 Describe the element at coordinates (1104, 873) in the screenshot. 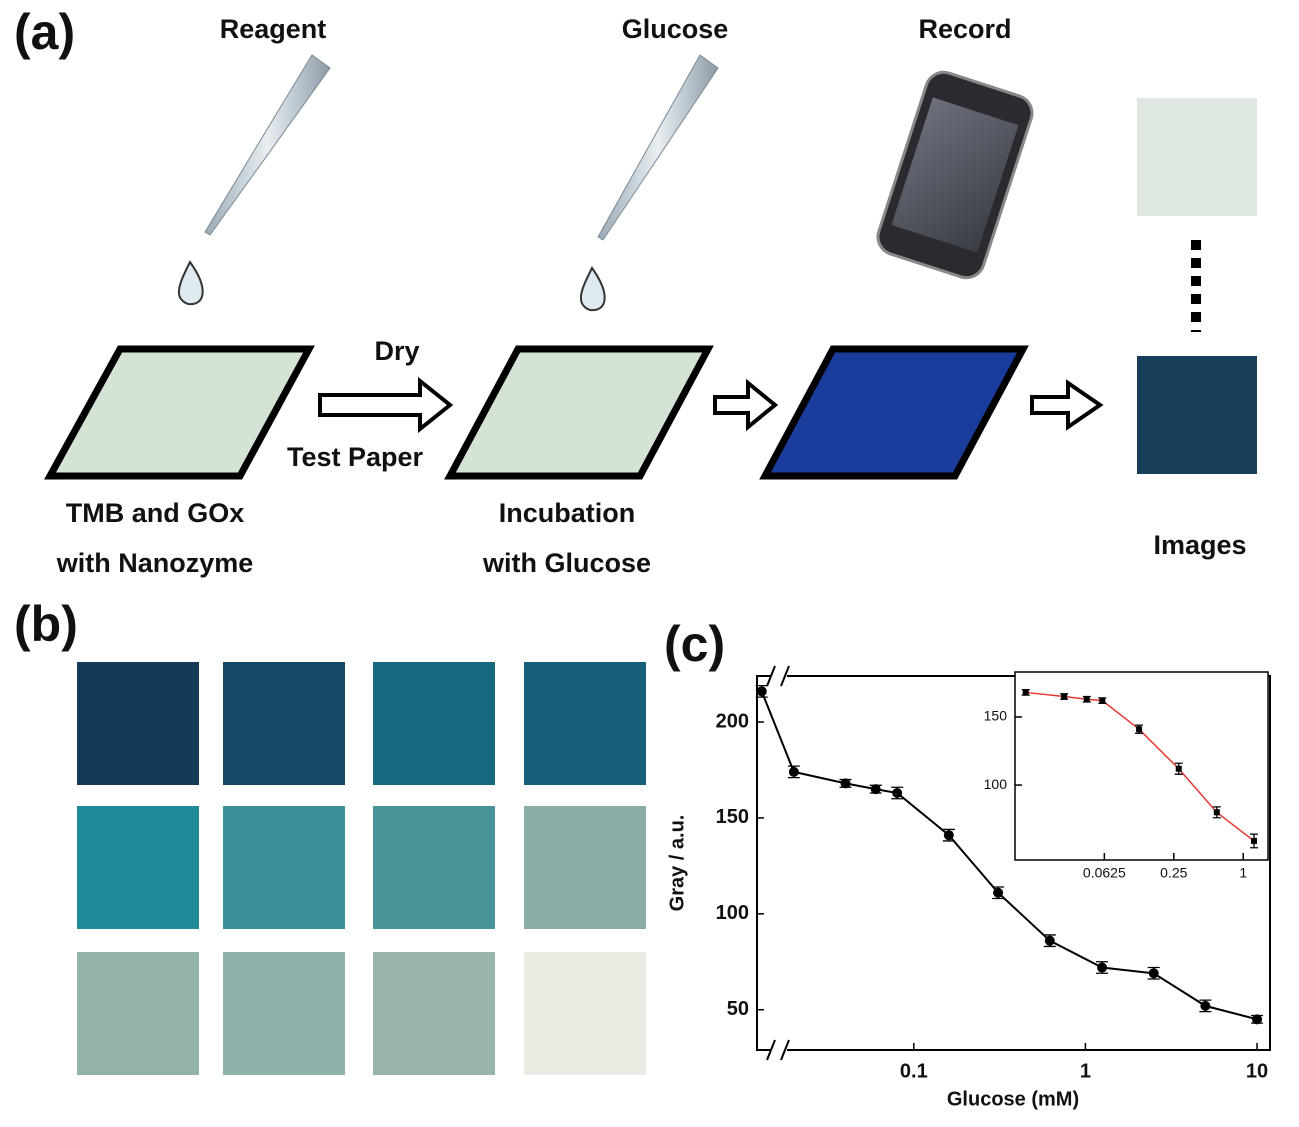

I see `x-tick-label: 0.0625` at that location.